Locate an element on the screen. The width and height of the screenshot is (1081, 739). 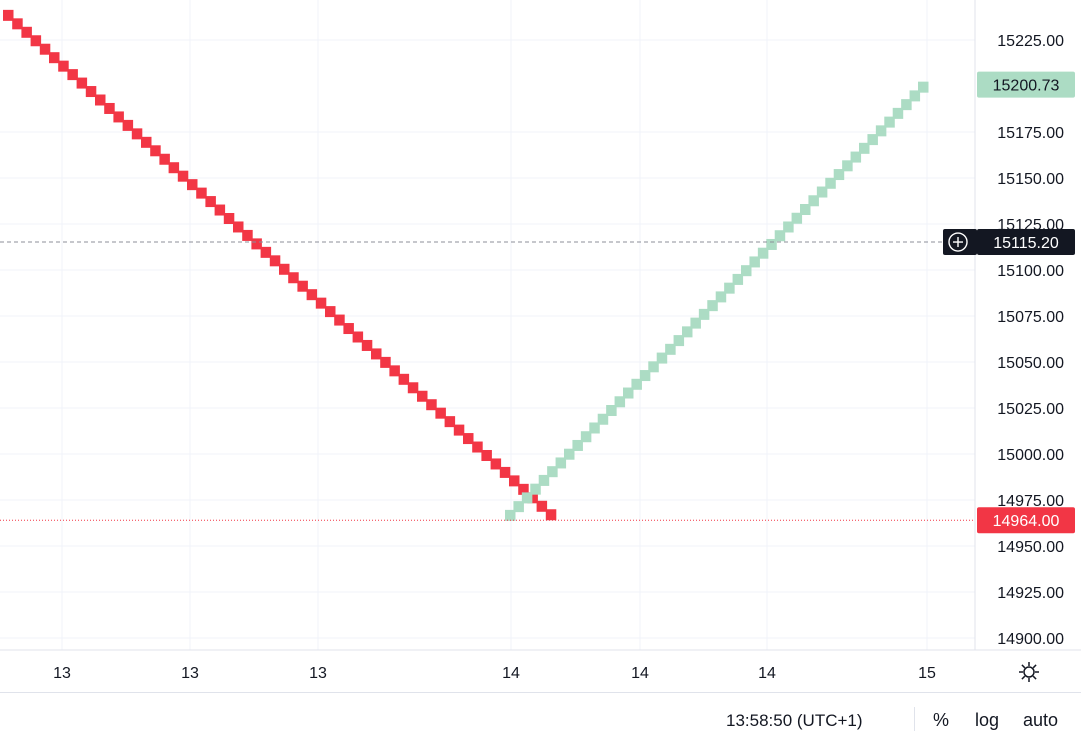
y-tick-label: 15050.00 is located at coordinates (1030, 363).